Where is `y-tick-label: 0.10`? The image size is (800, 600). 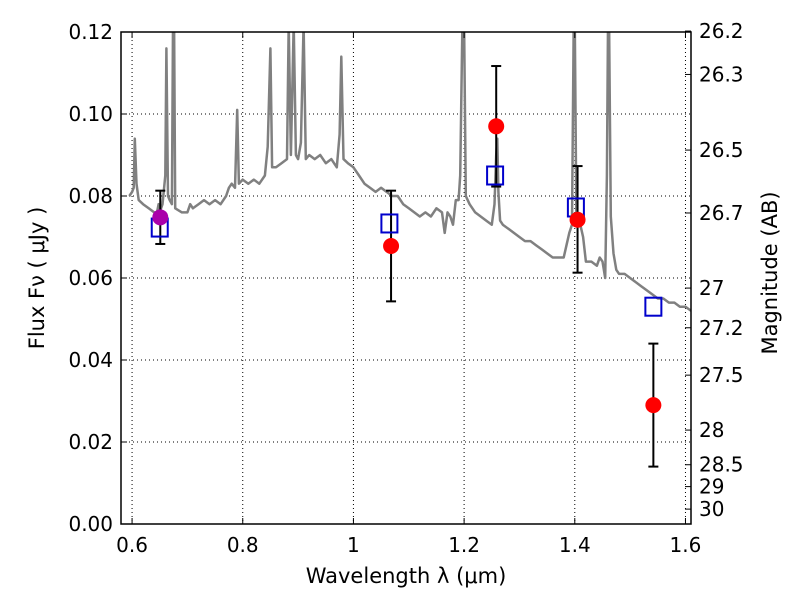
y-tick-label: 0.10 is located at coordinates (90, 114).